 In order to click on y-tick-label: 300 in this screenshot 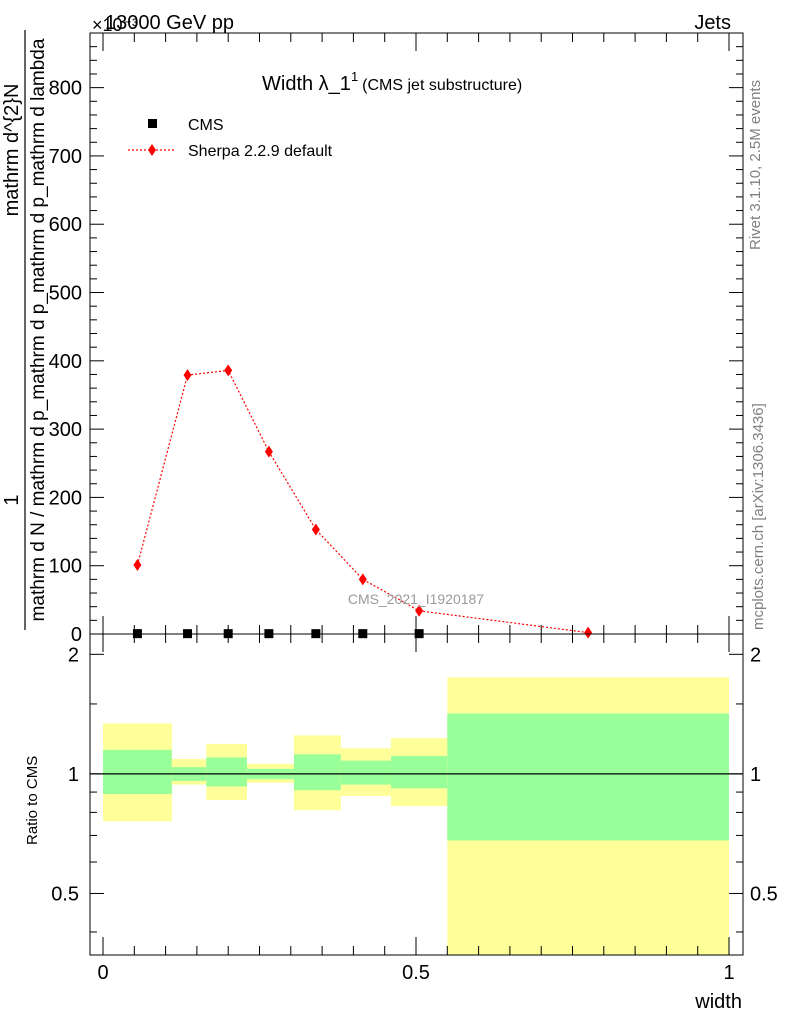, I will do `click(65, 430)`.